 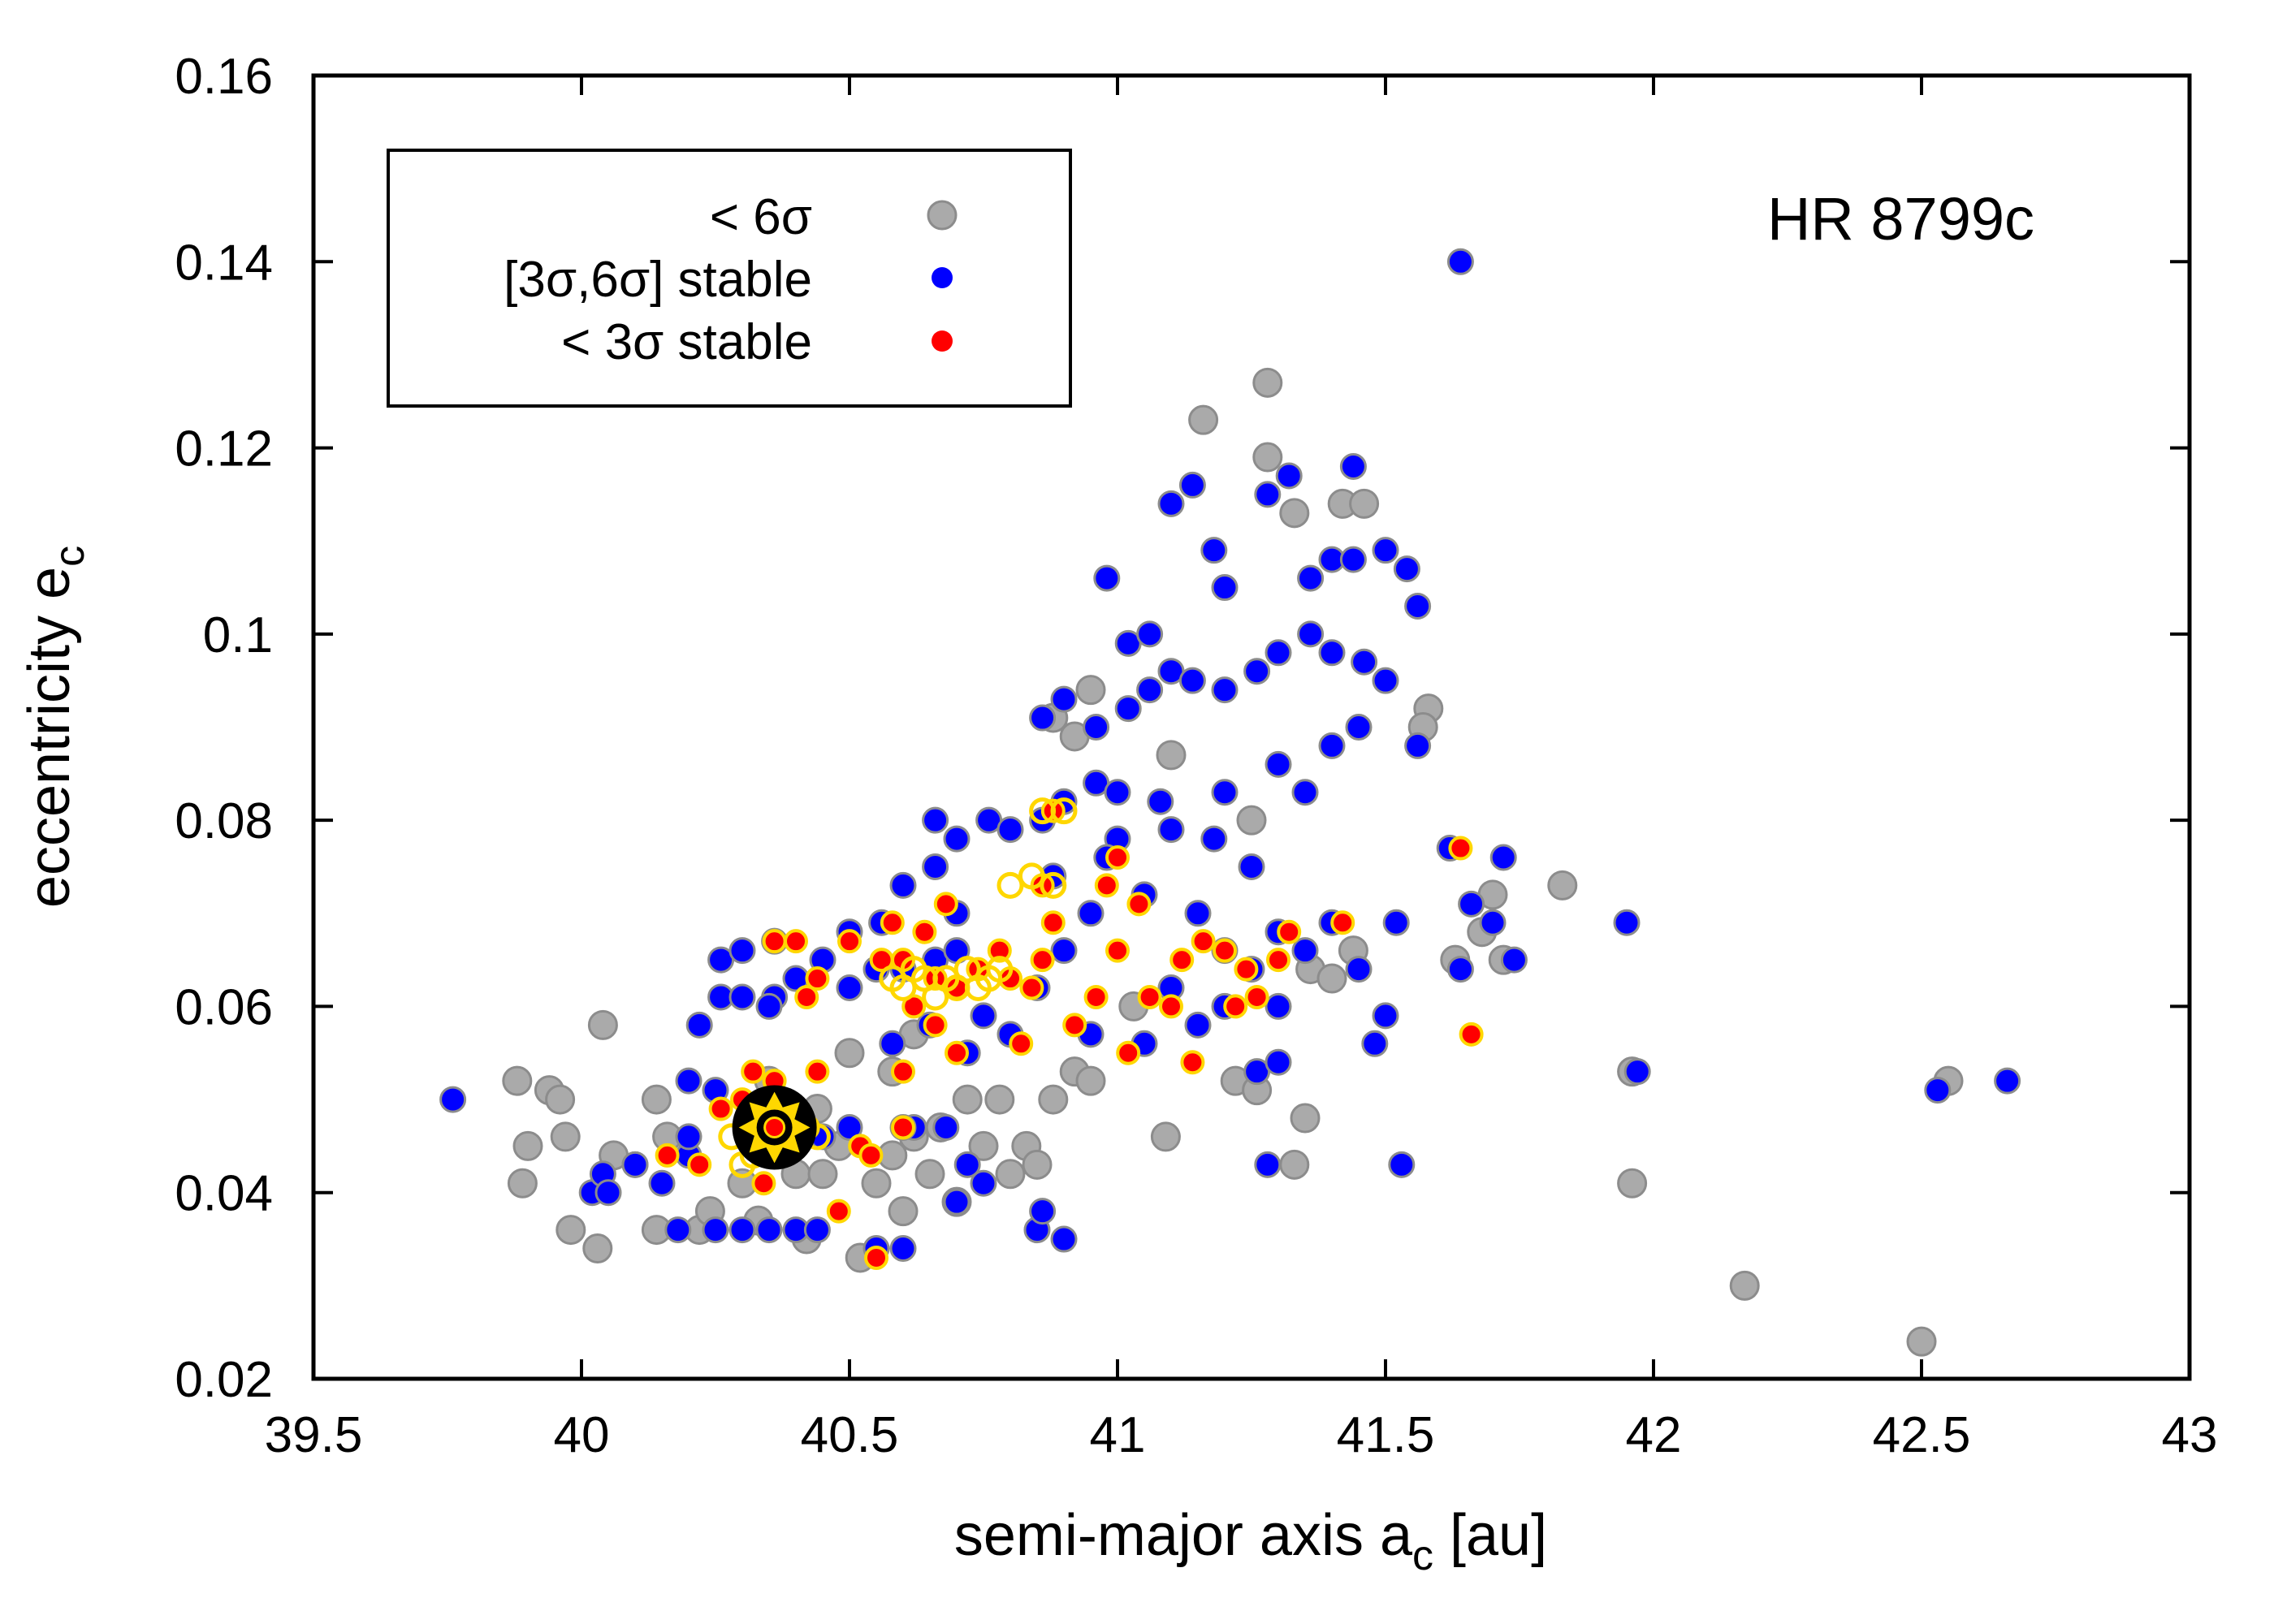 I want to click on x-tick-label: 39.5, so click(x=314, y=1435).